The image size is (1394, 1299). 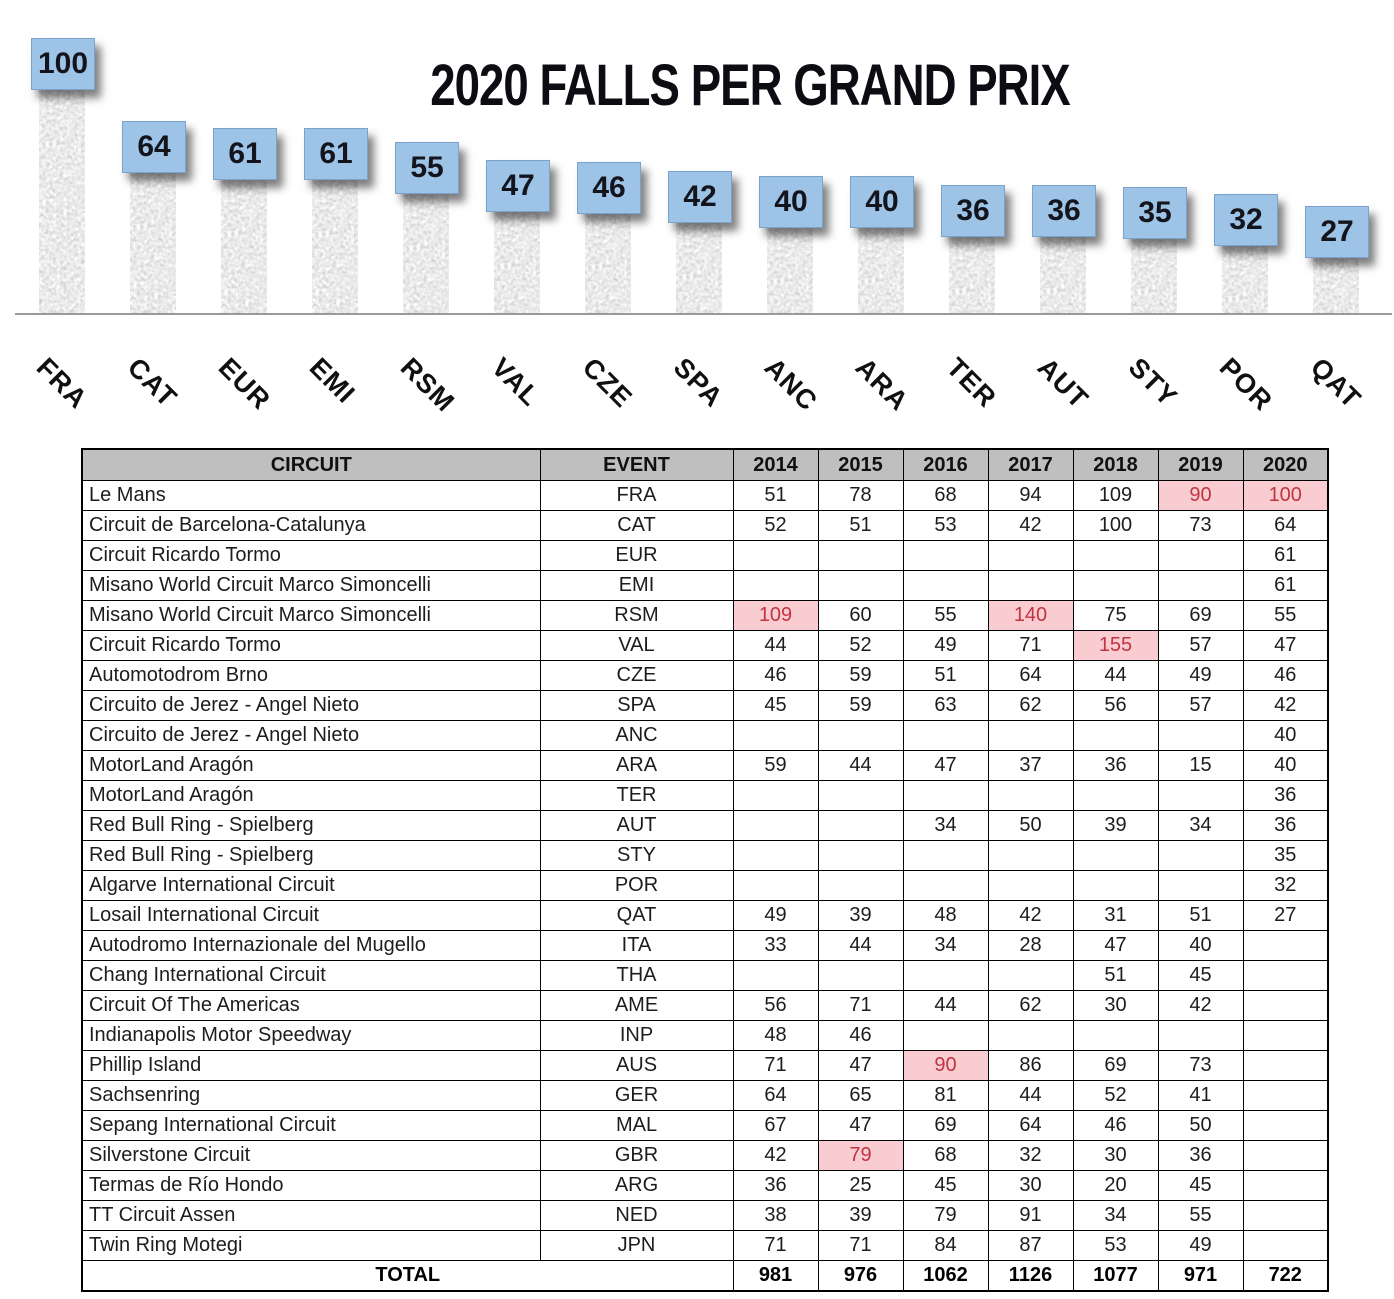 What do you see at coordinates (1200, 945) in the screenshot?
I see `value-cell-2019: 40` at bounding box center [1200, 945].